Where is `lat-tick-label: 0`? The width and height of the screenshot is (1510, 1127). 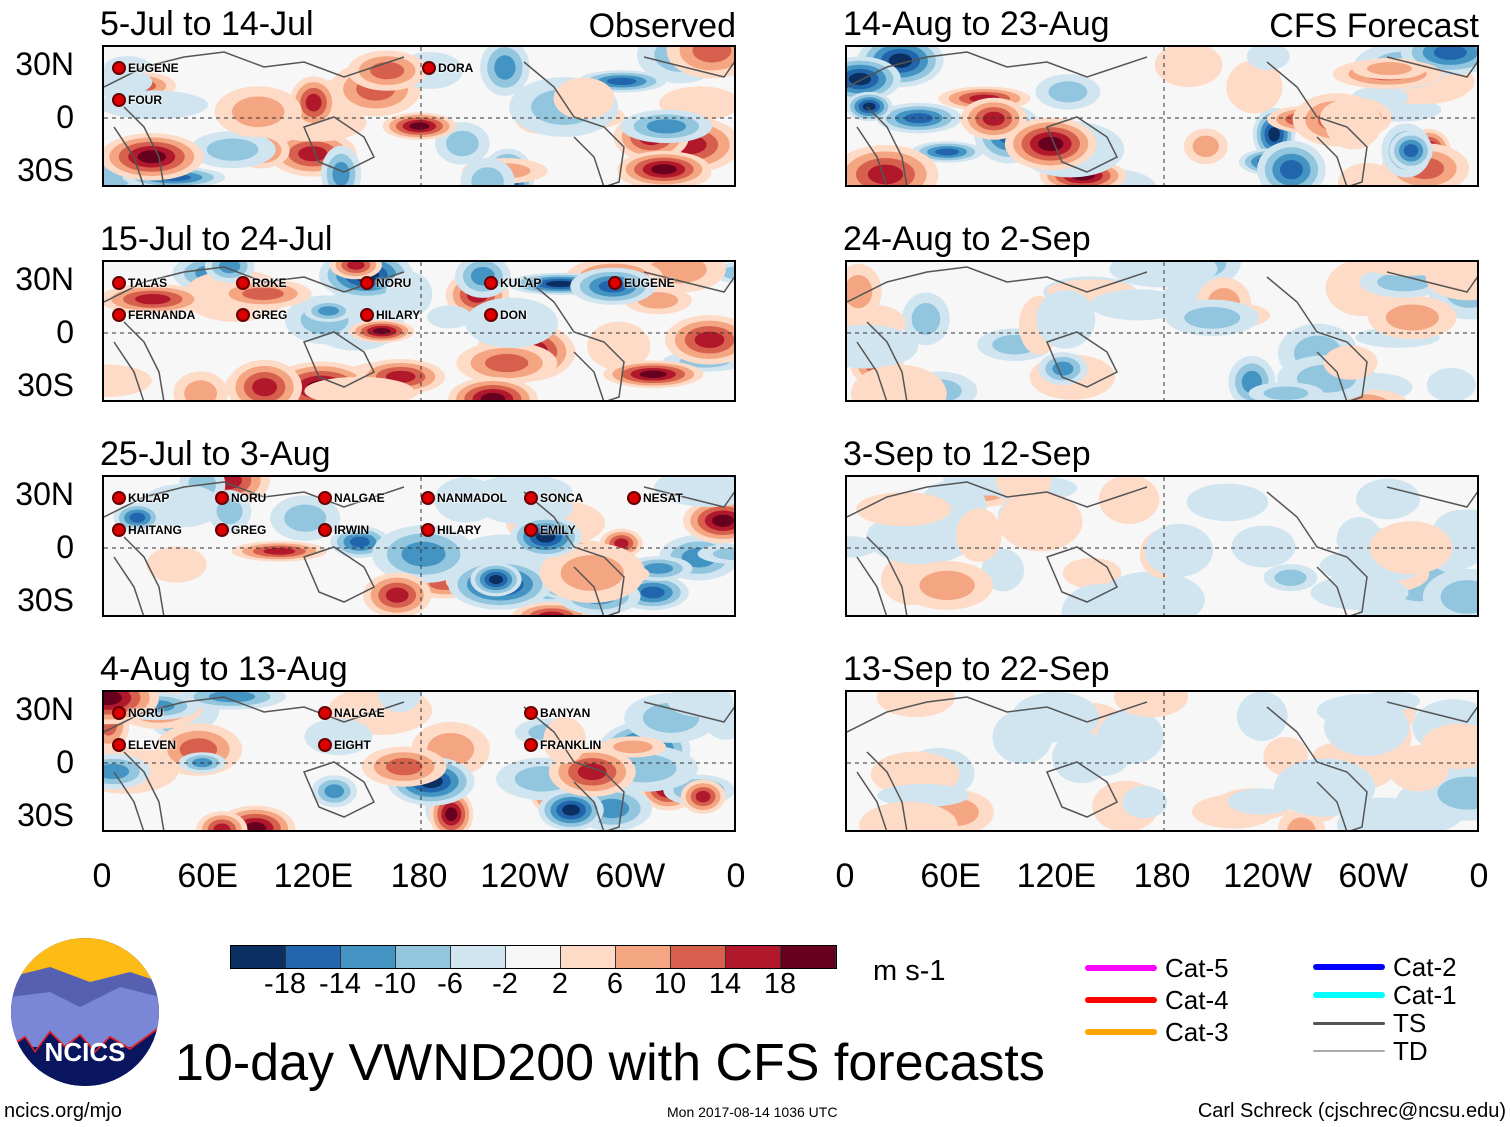 lat-tick-label: 0 is located at coordinates (65, 332).